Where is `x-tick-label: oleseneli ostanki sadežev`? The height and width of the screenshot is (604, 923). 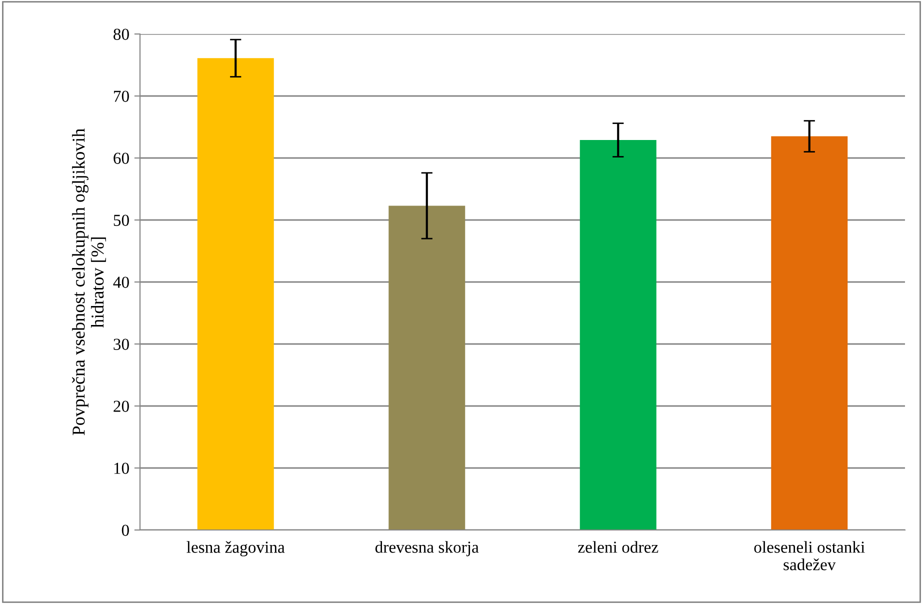
x-tick-label: oleseneli ostanki sadežev is located at coordinates (809, 555).